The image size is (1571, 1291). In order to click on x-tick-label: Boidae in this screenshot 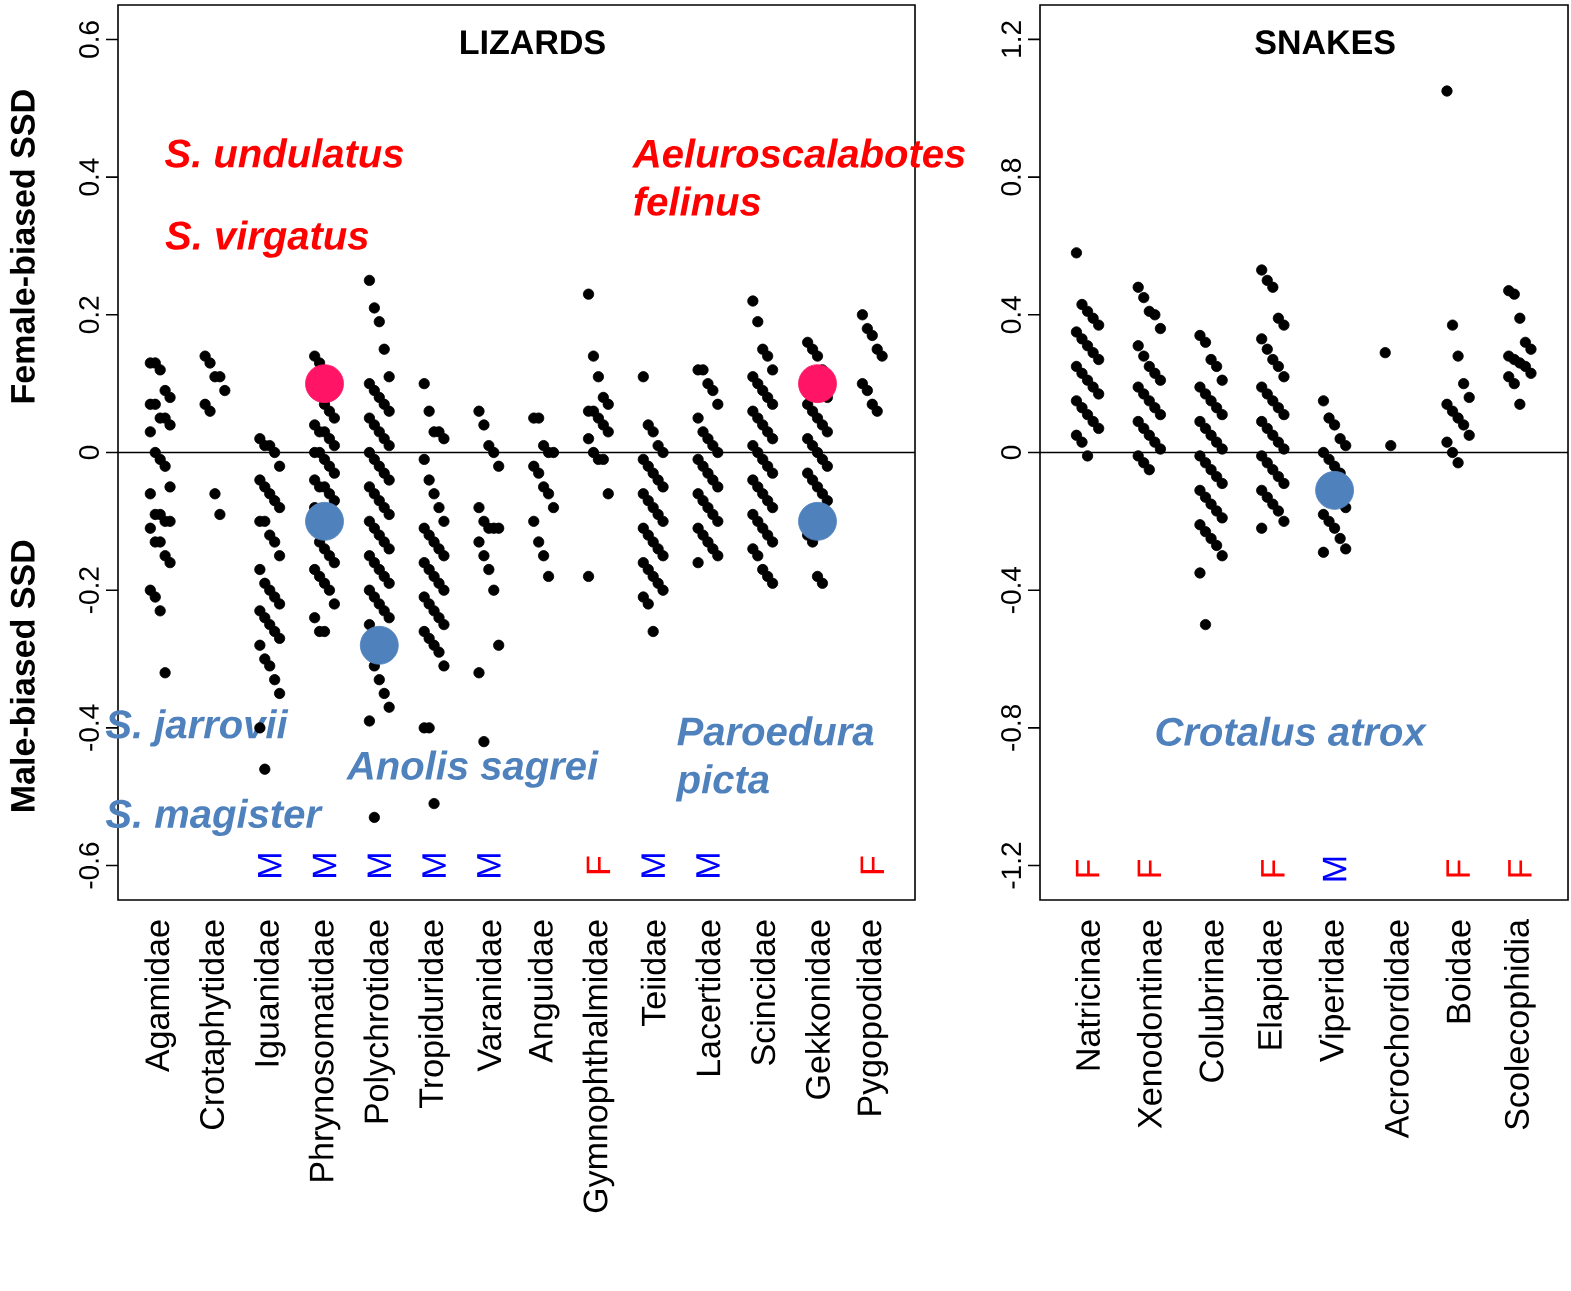, I will do `click(1458, 971)`.